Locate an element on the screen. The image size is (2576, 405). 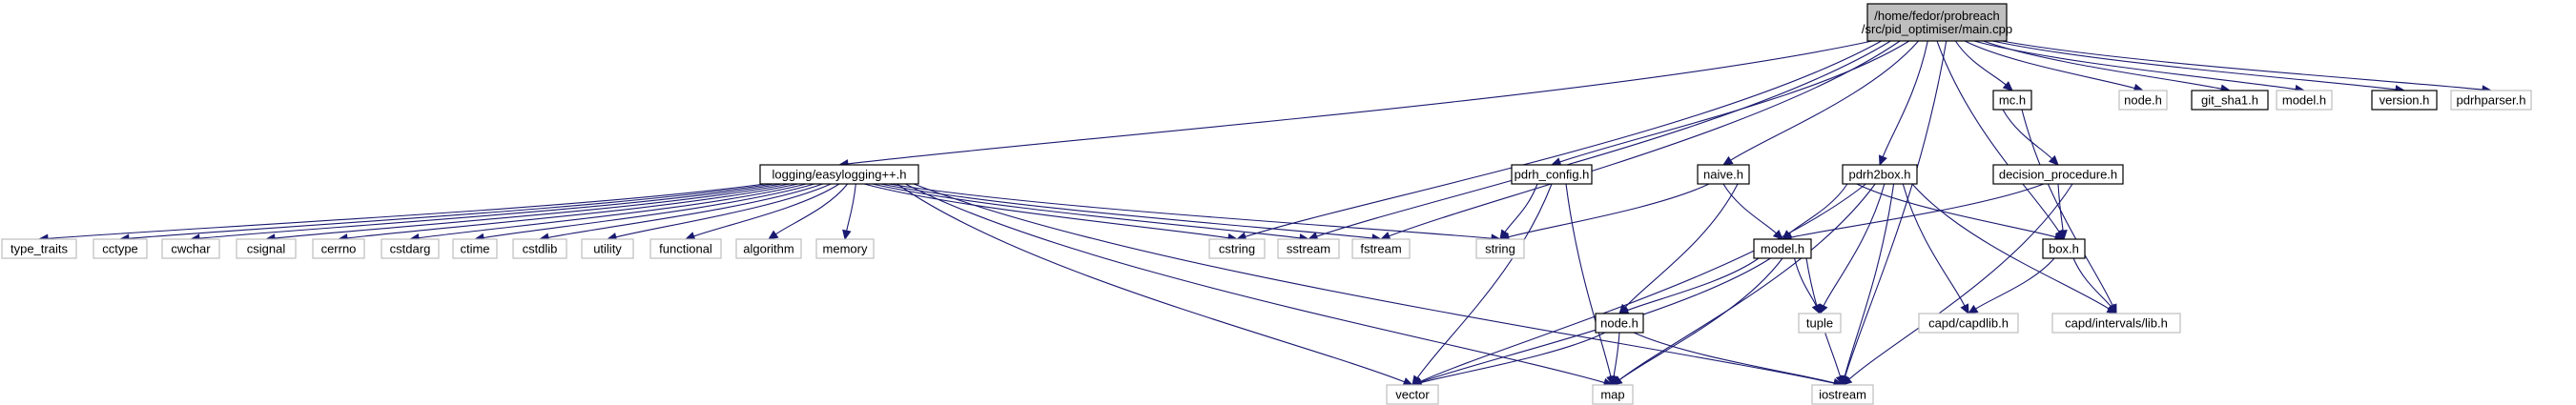
node-label: algorithm is located at coordinates (768, 249).